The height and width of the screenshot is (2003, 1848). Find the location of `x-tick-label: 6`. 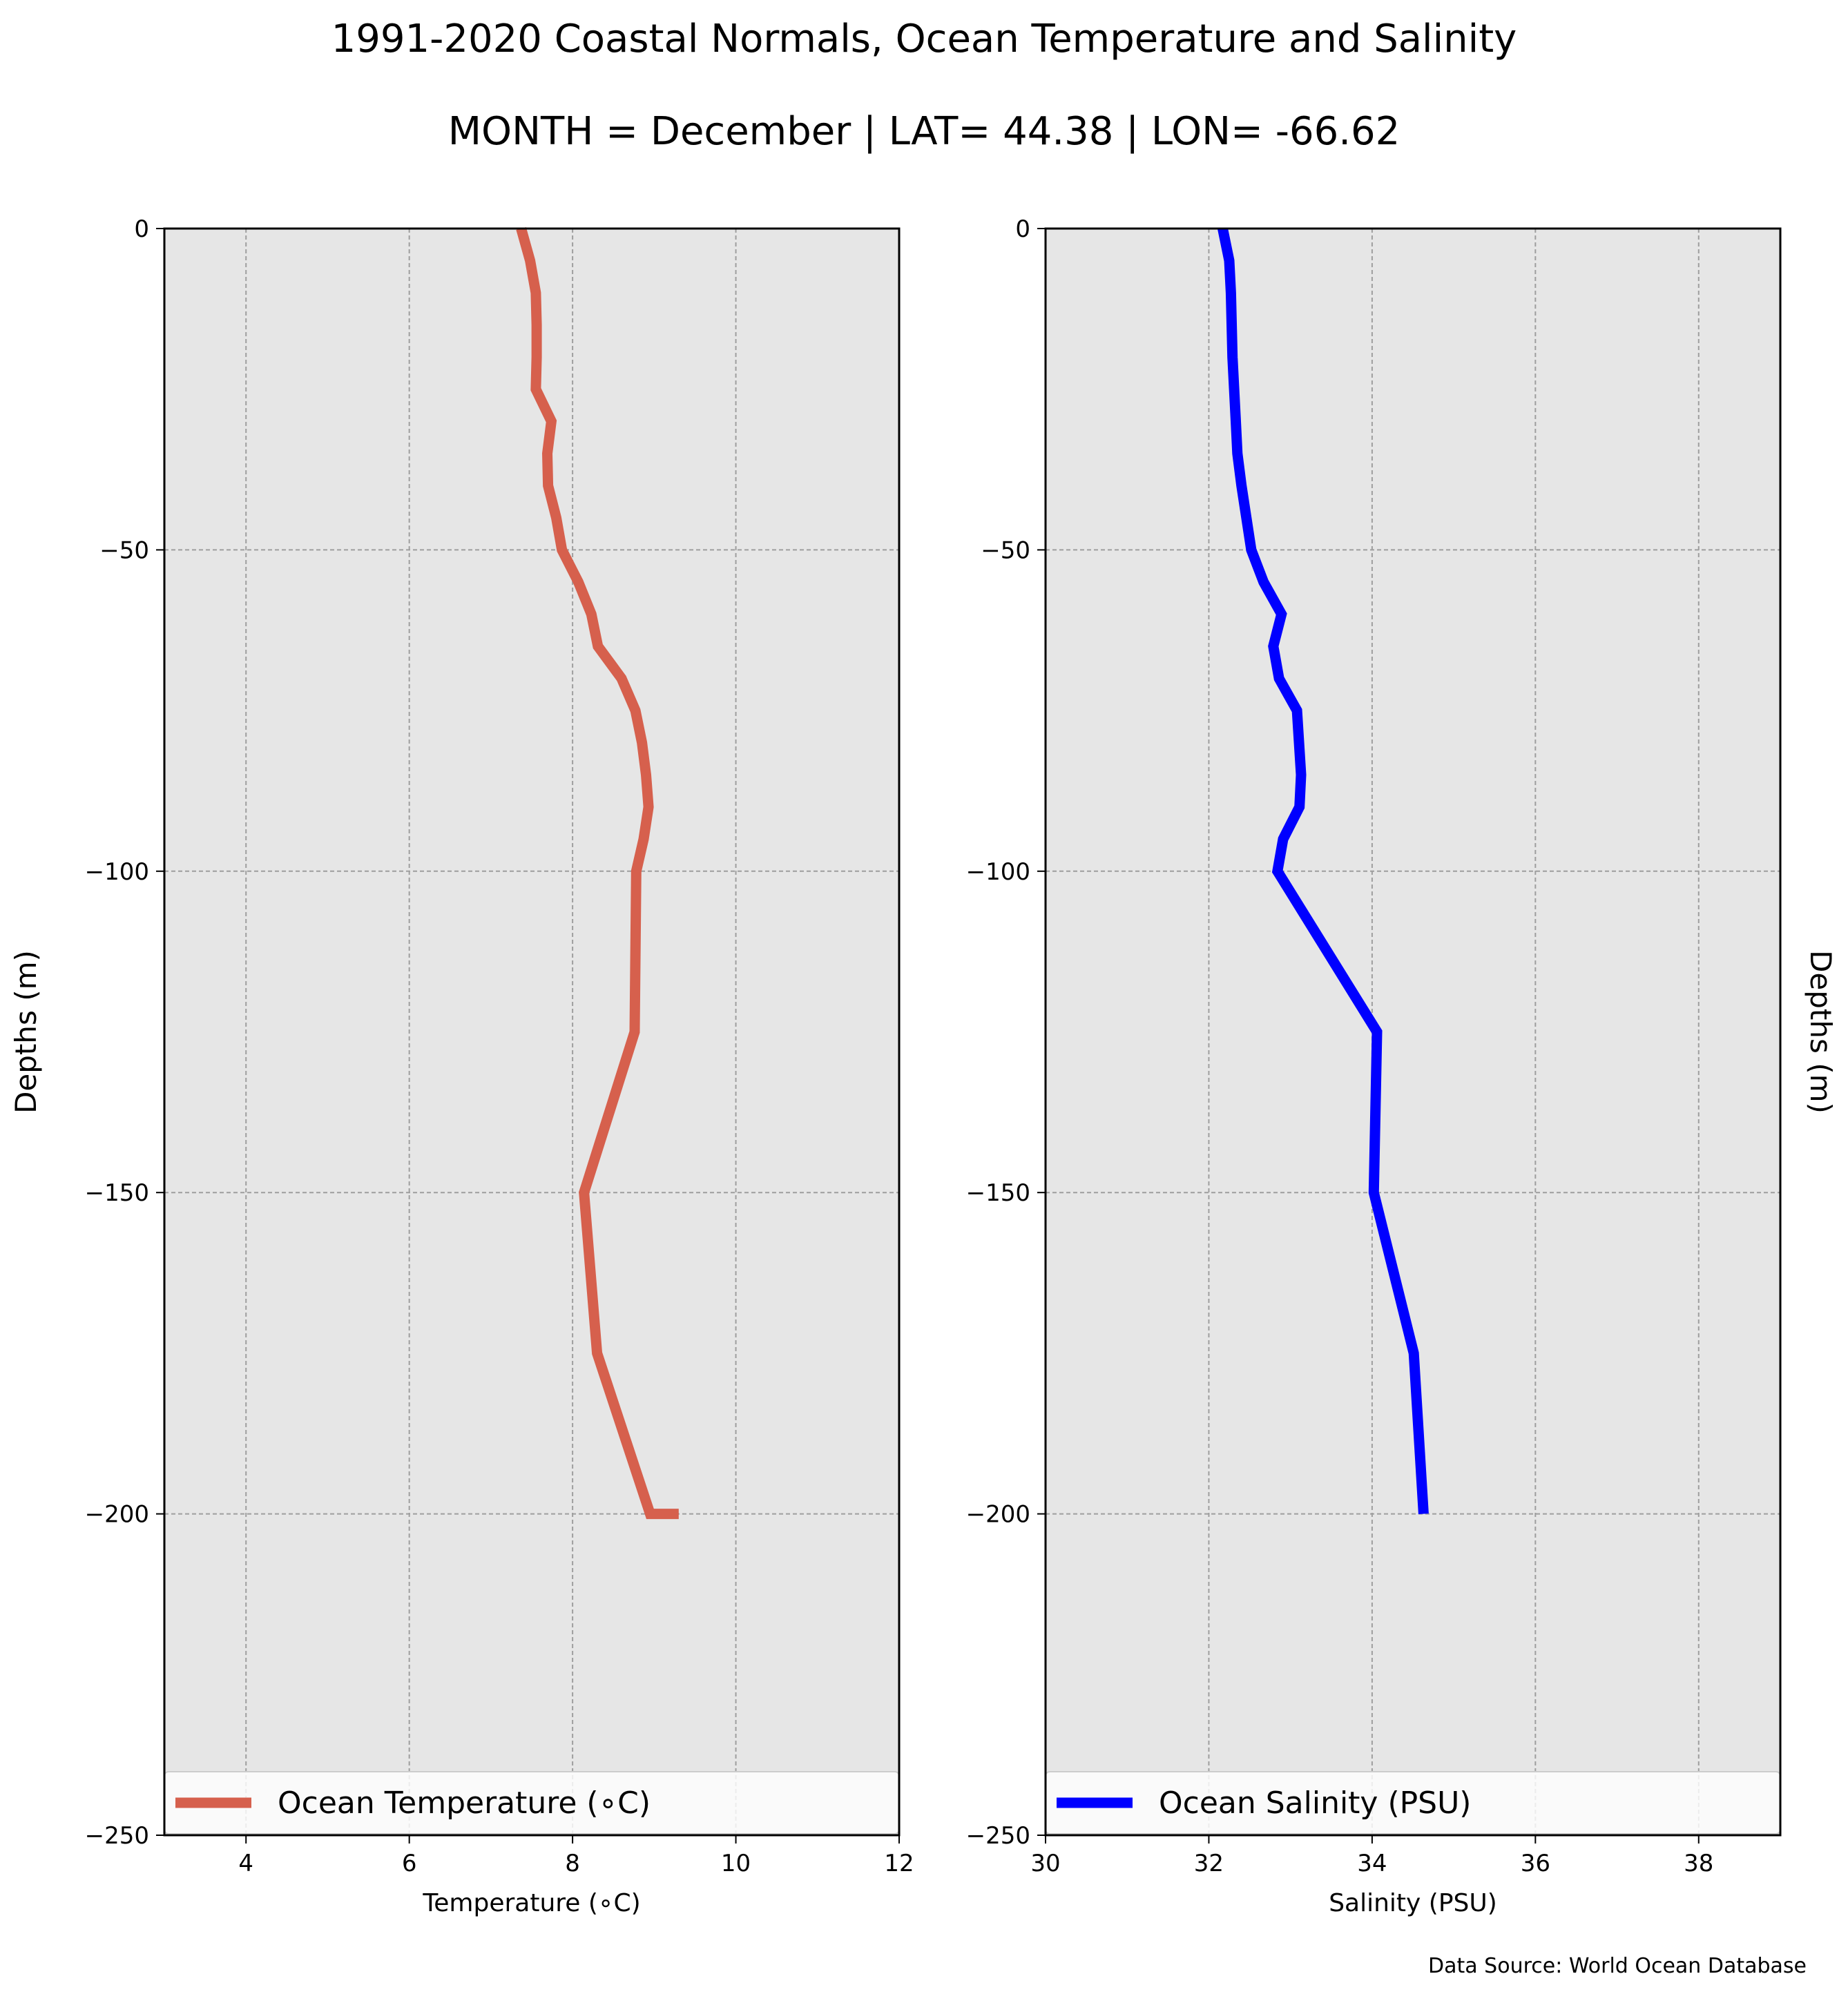

x-tick-label: 6 is located at coordinates (409, 1863).